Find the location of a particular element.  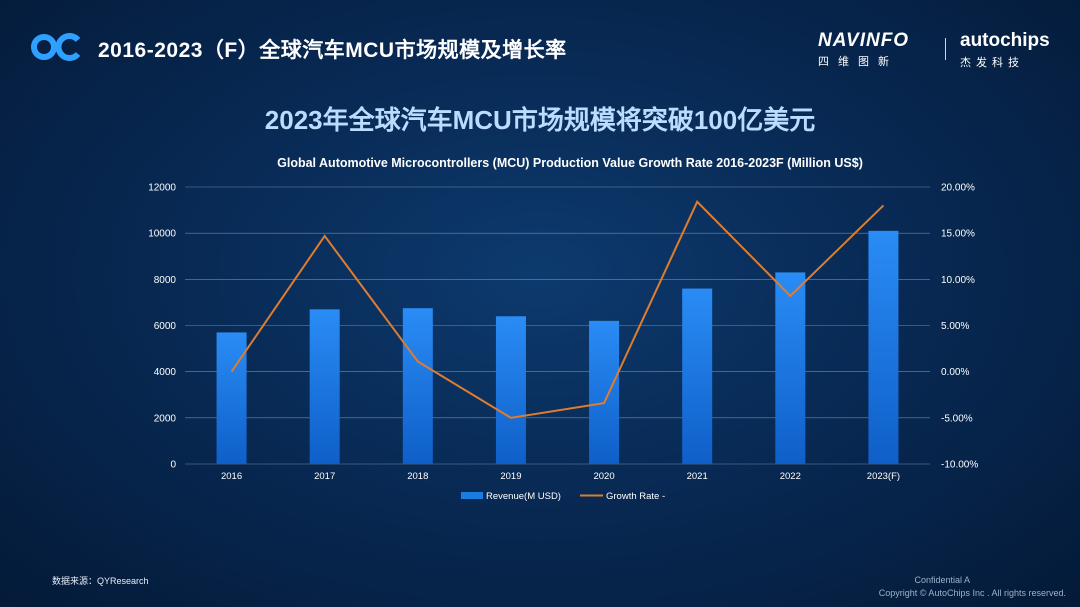

right-tick-label: -5.00% is located at coordinates (957, 418).